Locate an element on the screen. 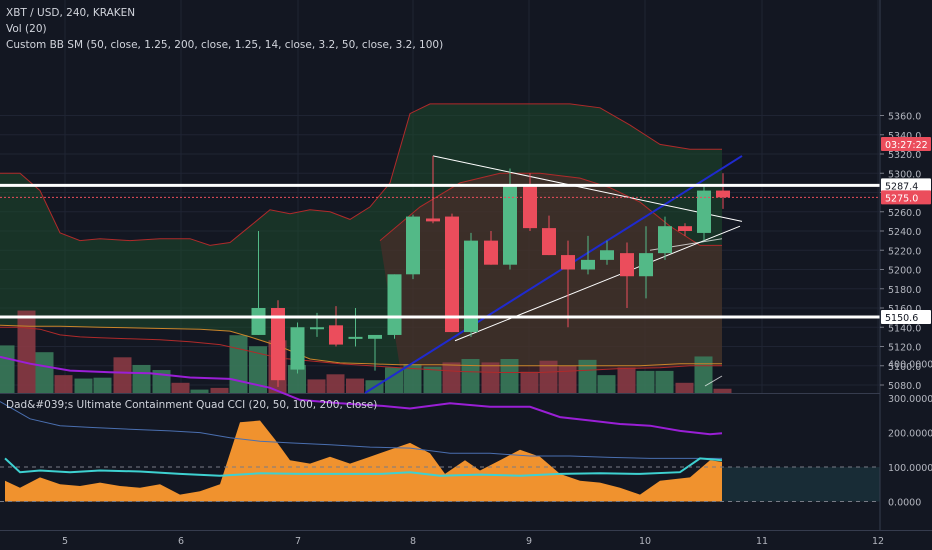 The image size is (932, 550). cci-orange-area is located at coordinates (363, 461).